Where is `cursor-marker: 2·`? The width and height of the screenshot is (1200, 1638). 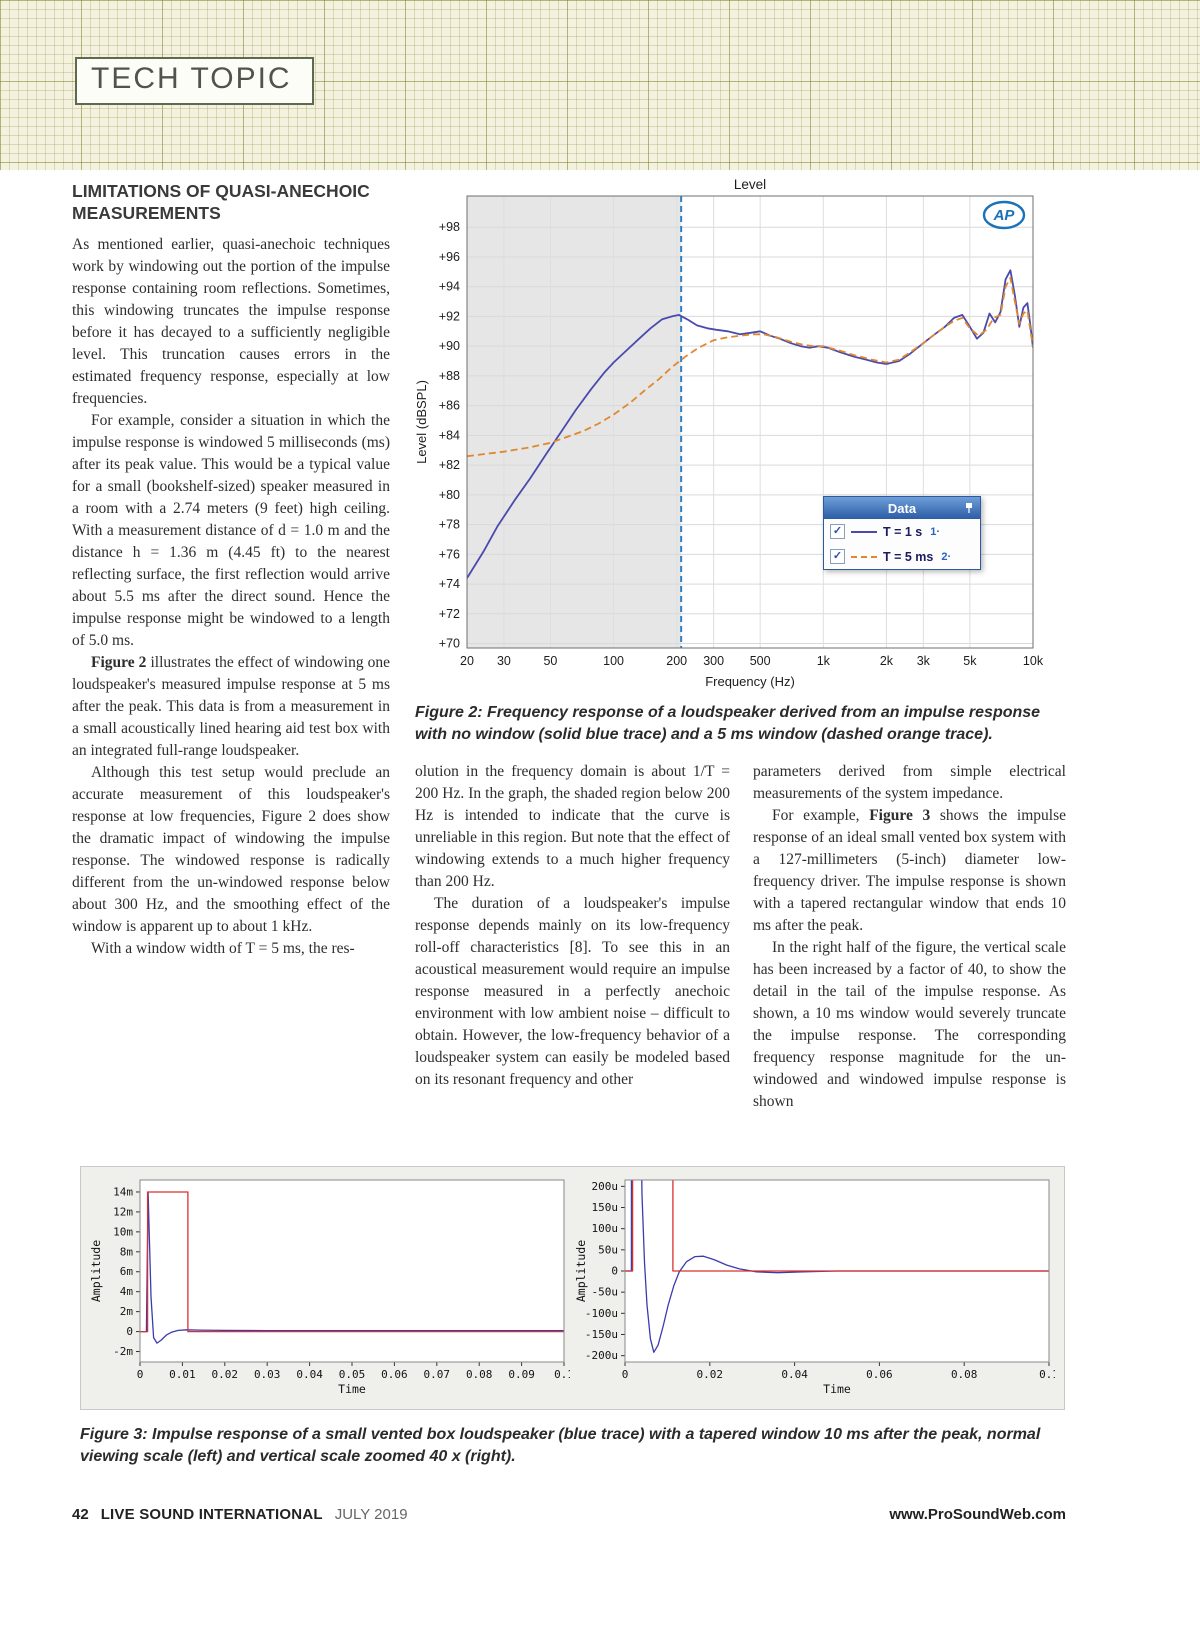 cursor-marker: 2· is located at coordinates (946, 556).